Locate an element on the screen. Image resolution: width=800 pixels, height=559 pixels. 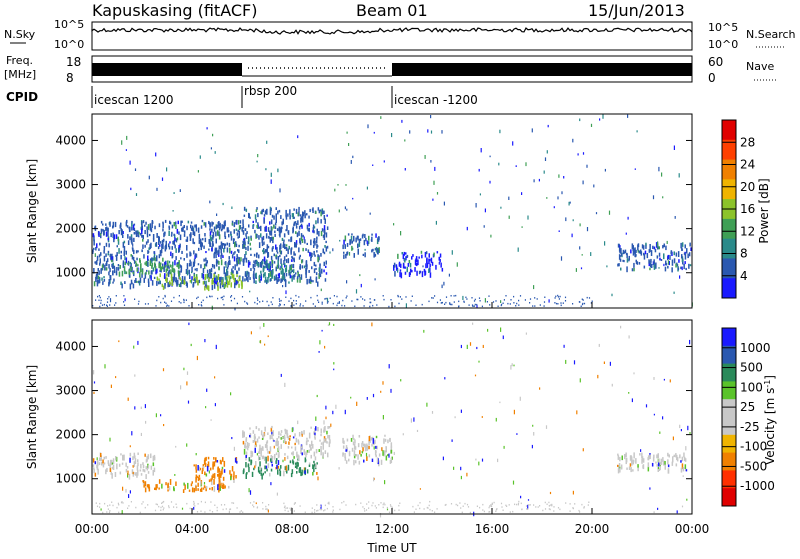
y-tick-label: 4000 is located at coordinates (70, 346).